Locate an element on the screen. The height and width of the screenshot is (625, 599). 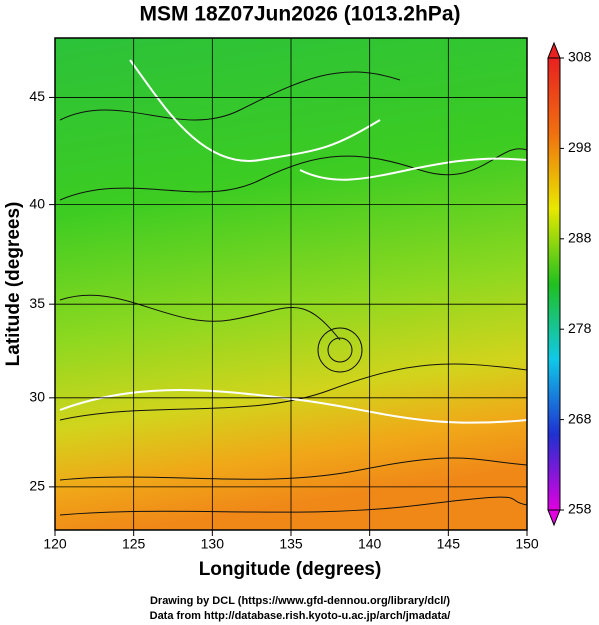
y-tick-label: 40 is located at coordinates (37, 203).